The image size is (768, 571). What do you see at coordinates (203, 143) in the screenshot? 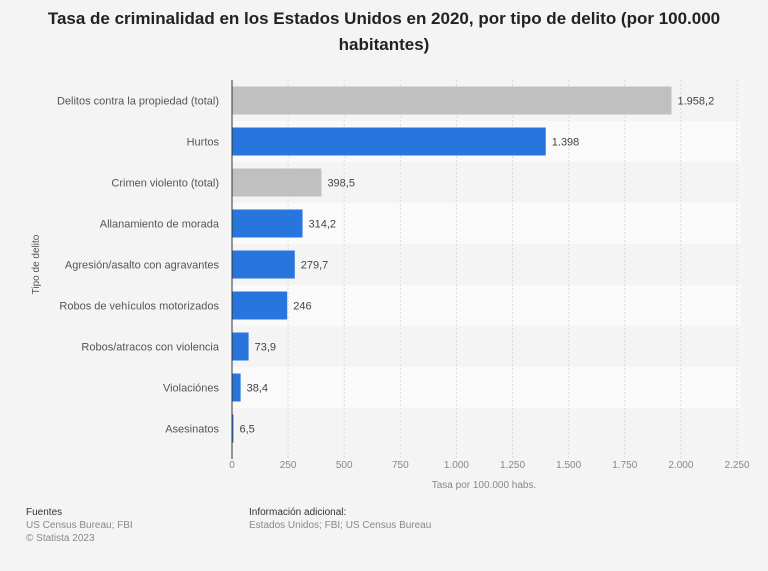
I see `category-label: Hurtos` at bounding box center [203, 143].